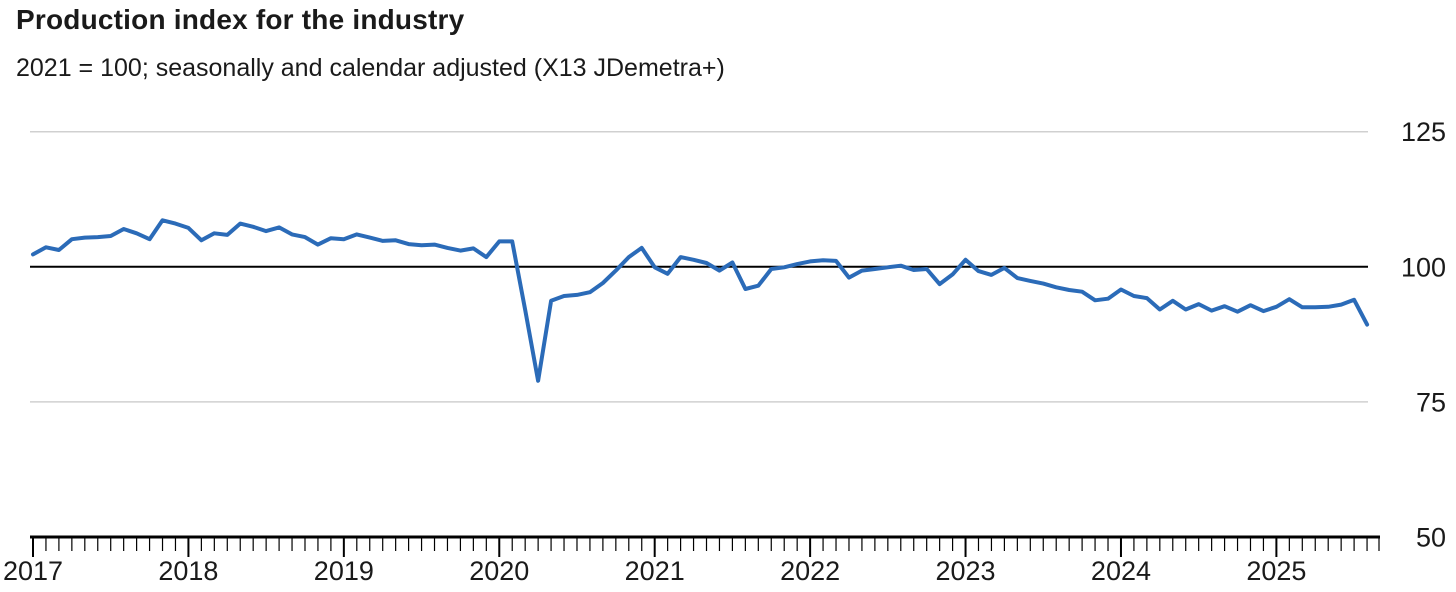 The width and height of the screenshot is (1456, 592). I want to click on year-label-2024: 2024, so click(1121, 571).